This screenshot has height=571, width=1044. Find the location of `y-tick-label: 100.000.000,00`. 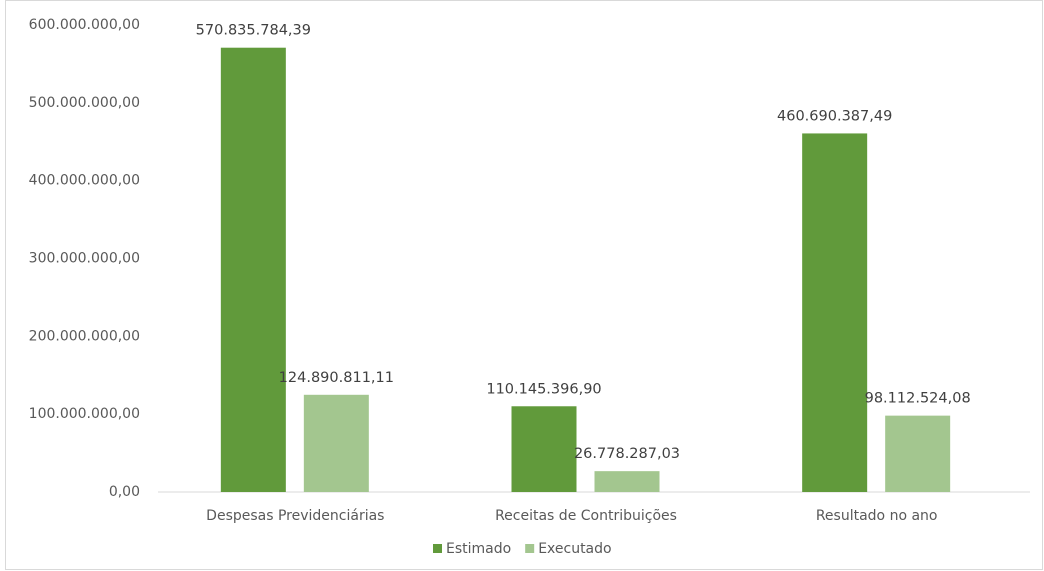

y-tick-label: 100.000.000,00 is located at coordinates (84, 414).